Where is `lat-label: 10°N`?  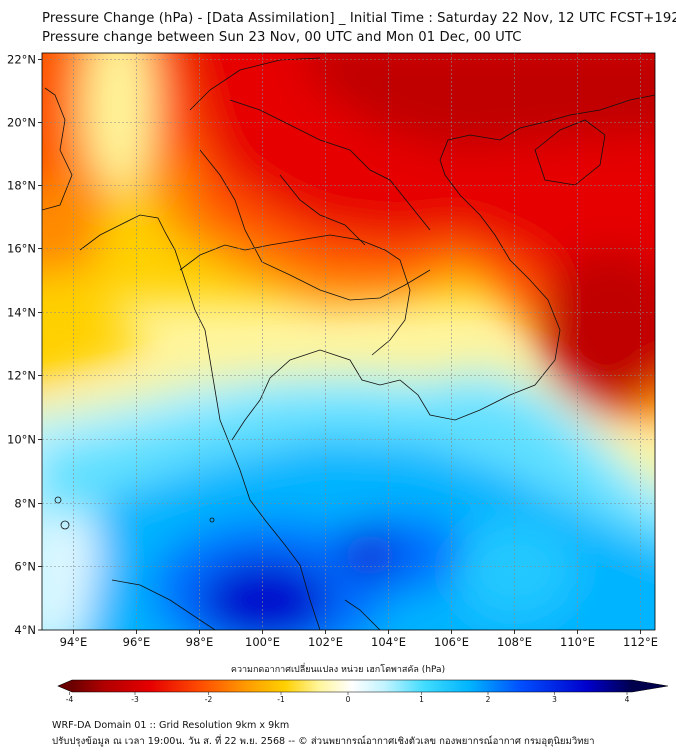
lat-label: 10°N is located at coordinates (21, 440).